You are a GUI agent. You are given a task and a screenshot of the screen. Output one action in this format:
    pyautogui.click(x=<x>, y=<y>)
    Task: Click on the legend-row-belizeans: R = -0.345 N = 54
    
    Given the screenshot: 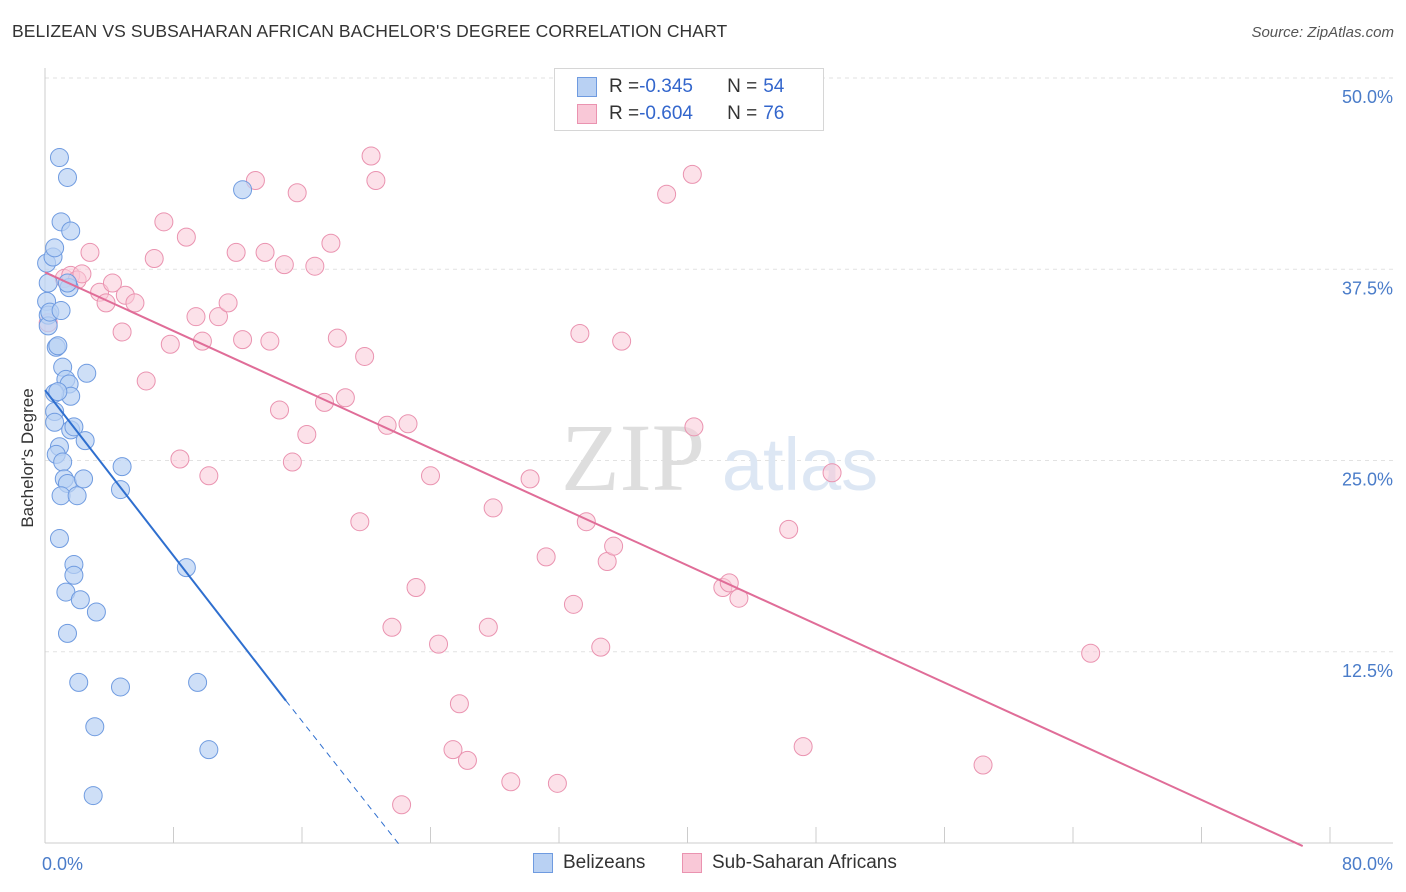 What is the action you would take?
    pyautogui.click(x=680, y=87)
    